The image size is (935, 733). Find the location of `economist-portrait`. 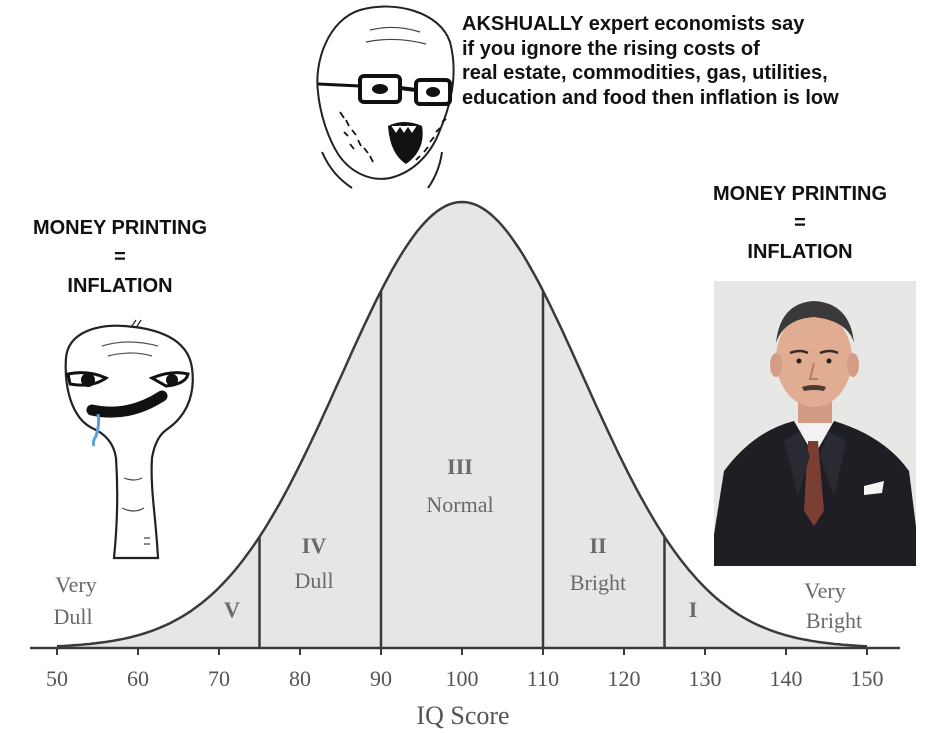

economist-portrait is located at coordinates (815, 423).